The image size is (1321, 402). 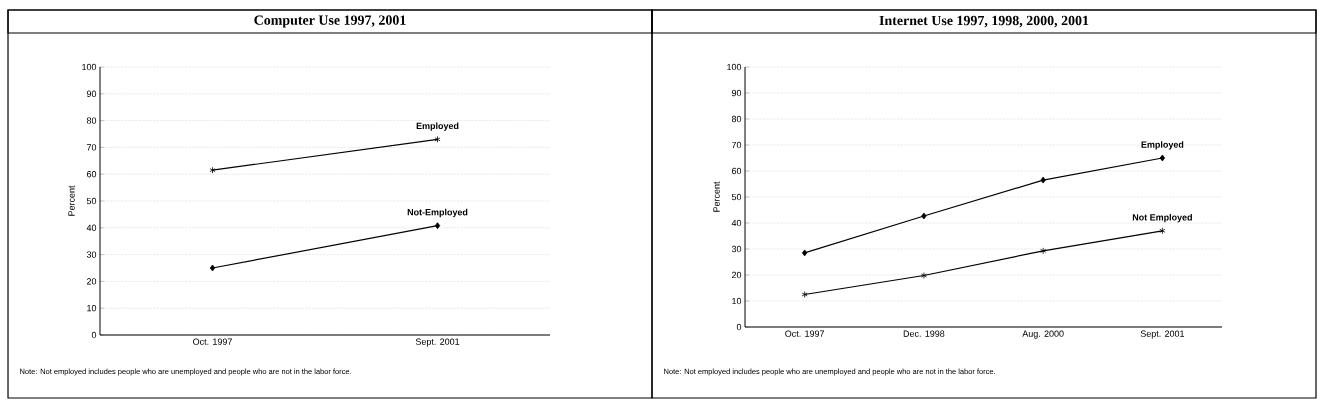 What do you see at coordinates (924, 333) in the screenshot?
I see `x-tick-label: Dec. 1998` at bounding box center [924, 333].